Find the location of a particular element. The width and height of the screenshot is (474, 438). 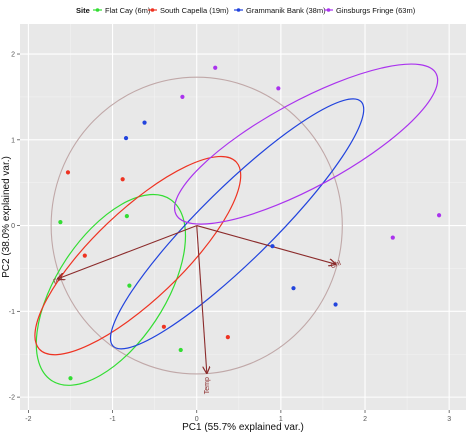

y-axis-label: PC2 (38.0% explained var.) is located at coordinates (6, 217).